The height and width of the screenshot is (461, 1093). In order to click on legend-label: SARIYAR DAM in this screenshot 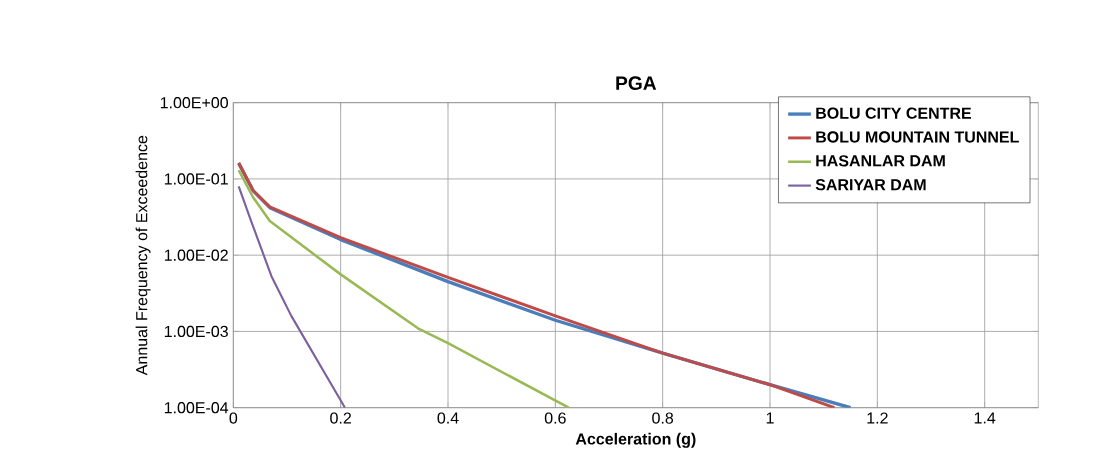, I will do `click(870, 185)`.